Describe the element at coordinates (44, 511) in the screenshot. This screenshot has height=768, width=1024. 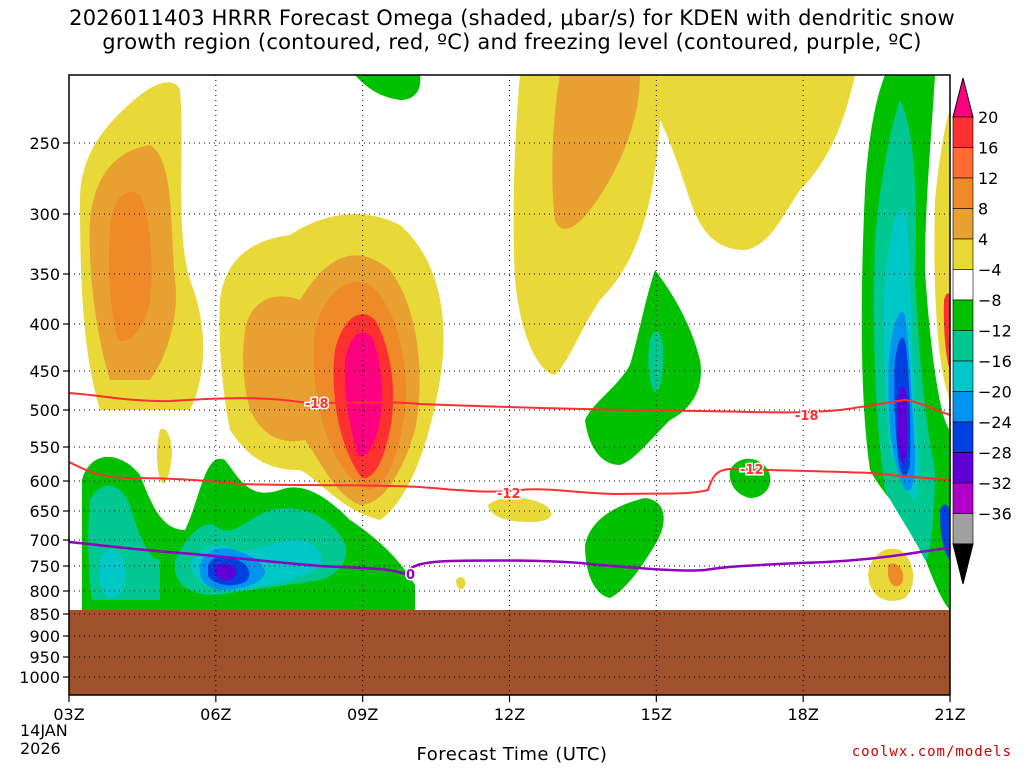
I see `y-tick-label: 650` at that location.